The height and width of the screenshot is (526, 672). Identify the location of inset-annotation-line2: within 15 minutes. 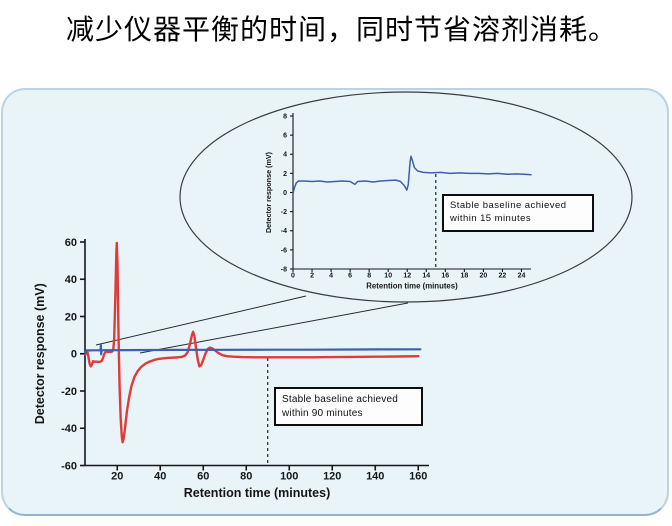
(491, 218).